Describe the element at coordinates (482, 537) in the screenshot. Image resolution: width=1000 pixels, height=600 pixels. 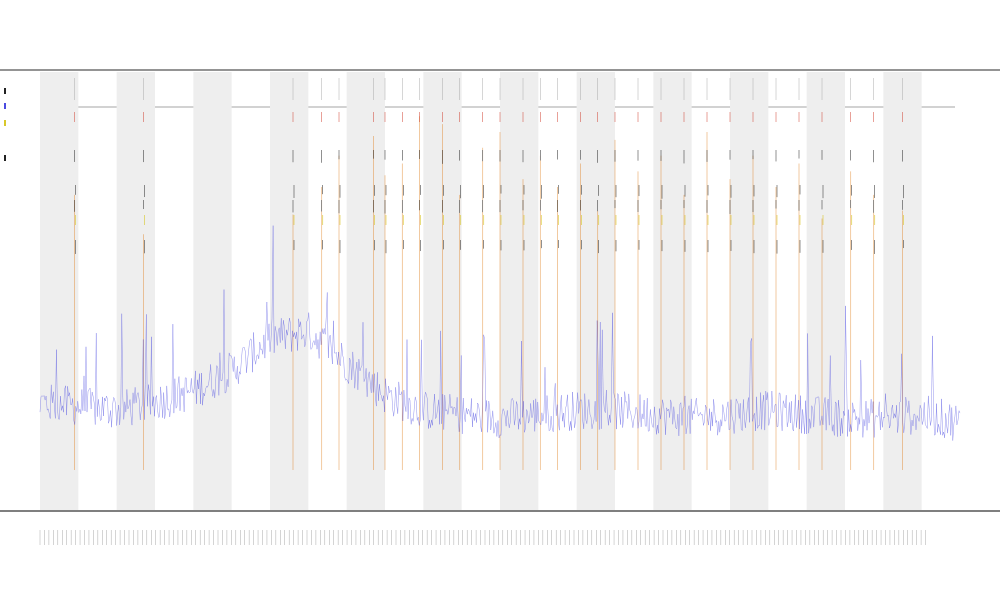
I see `x-tick-labels` at that location.